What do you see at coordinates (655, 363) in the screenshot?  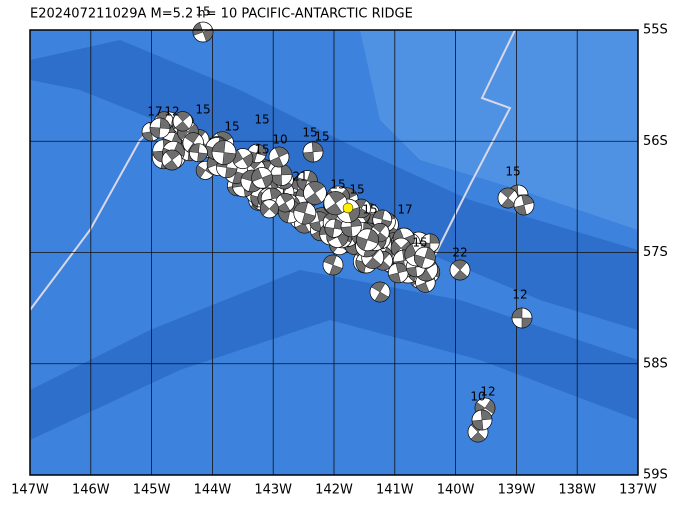 I see `lat-label: 58S` at bounding box center [655, 363].